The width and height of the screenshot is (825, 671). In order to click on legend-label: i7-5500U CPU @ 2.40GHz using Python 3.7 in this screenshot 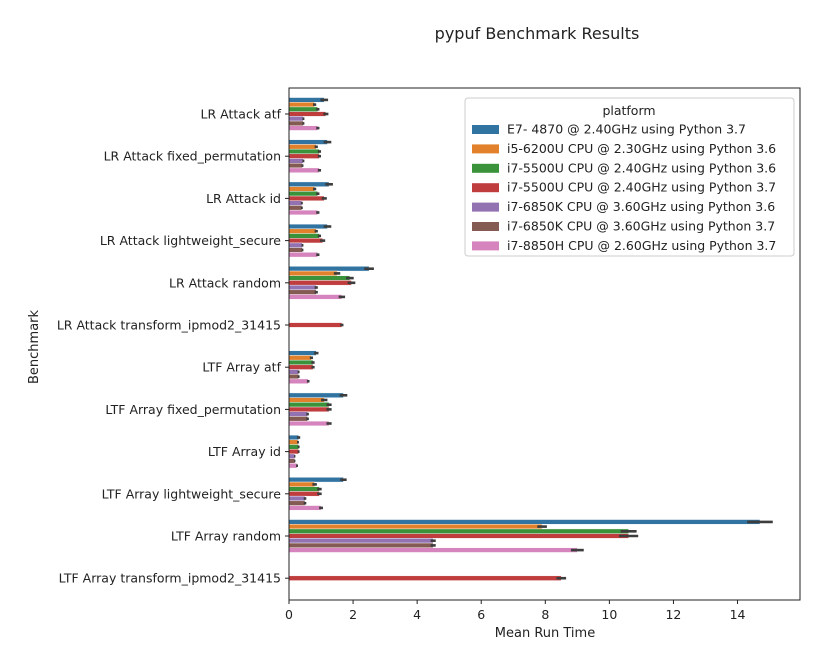, I will do `click(641, 187)`.